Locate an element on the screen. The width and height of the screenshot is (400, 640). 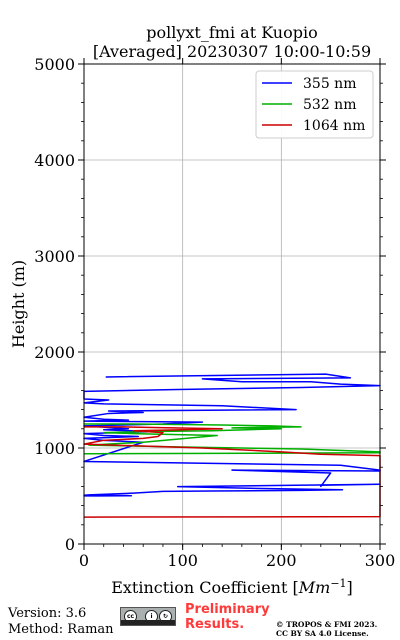
y-tick-label: 5000 is located at coordinates (54, 64).